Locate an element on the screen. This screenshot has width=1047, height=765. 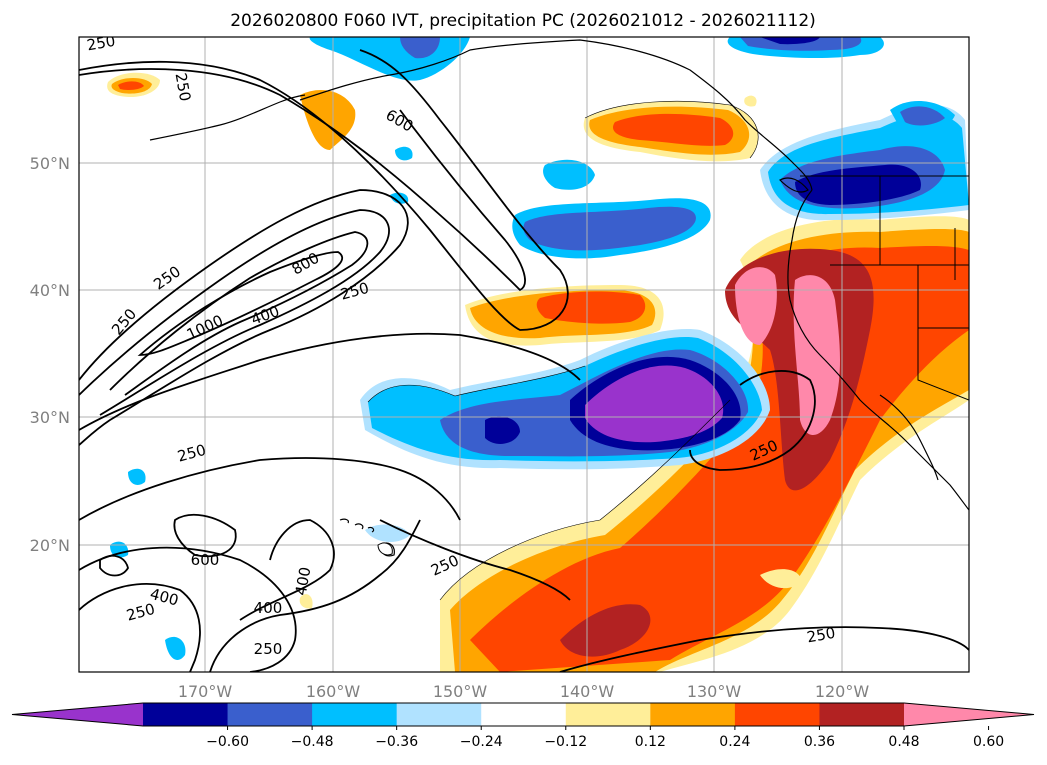
latitude-labels: 50°N 40°N 30°N 20°N is located at coordinates (50, 354).